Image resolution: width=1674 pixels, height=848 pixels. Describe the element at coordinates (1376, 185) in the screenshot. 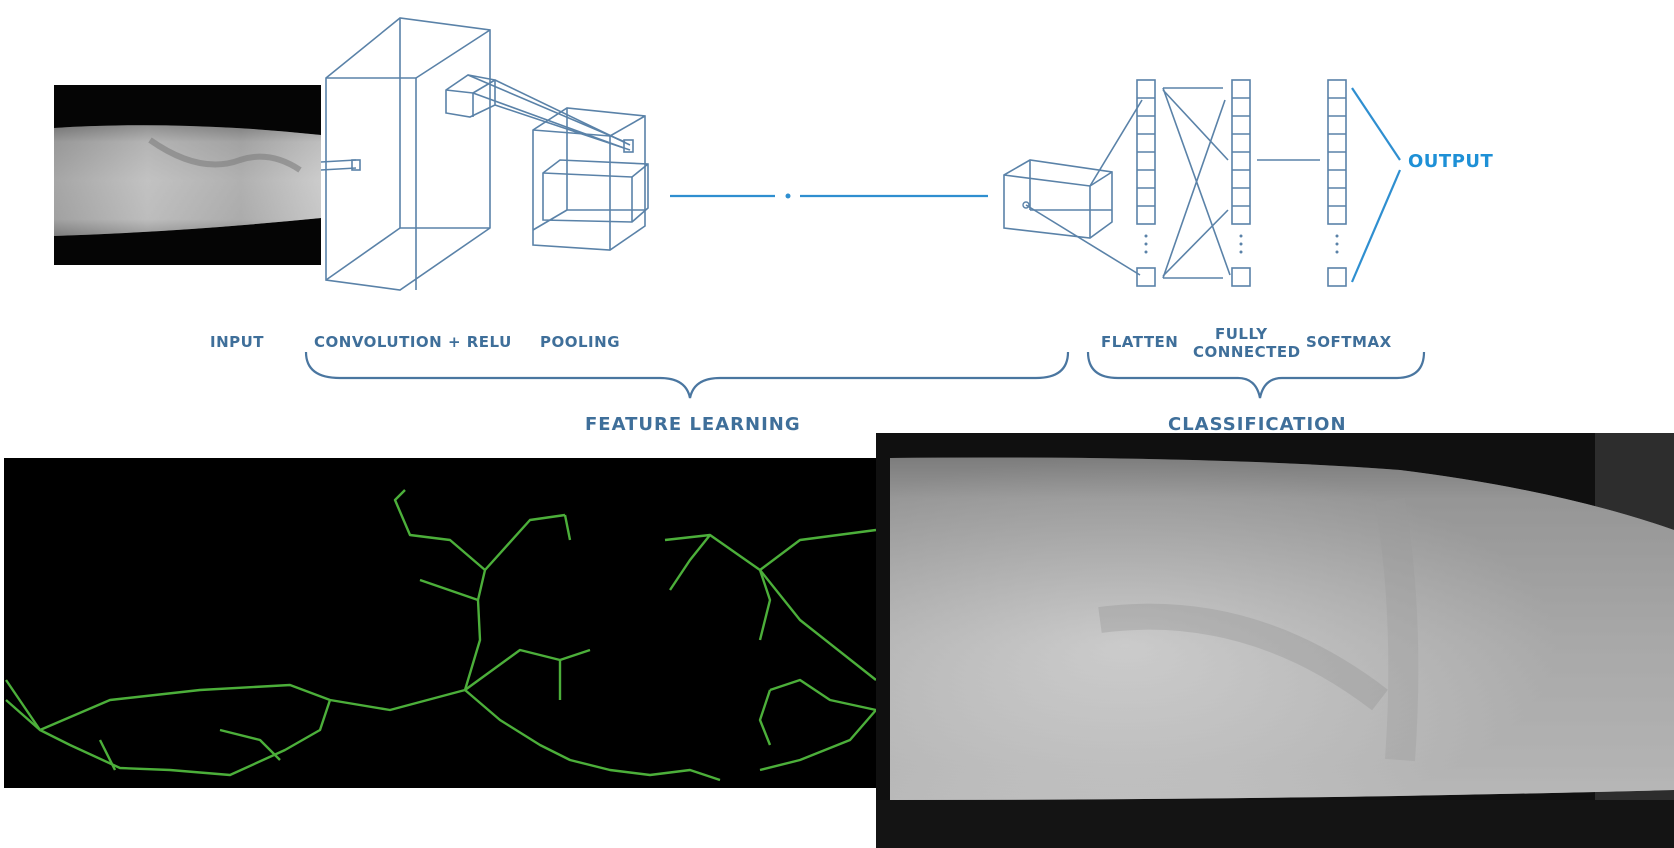

I see `output-bracket` at that location.